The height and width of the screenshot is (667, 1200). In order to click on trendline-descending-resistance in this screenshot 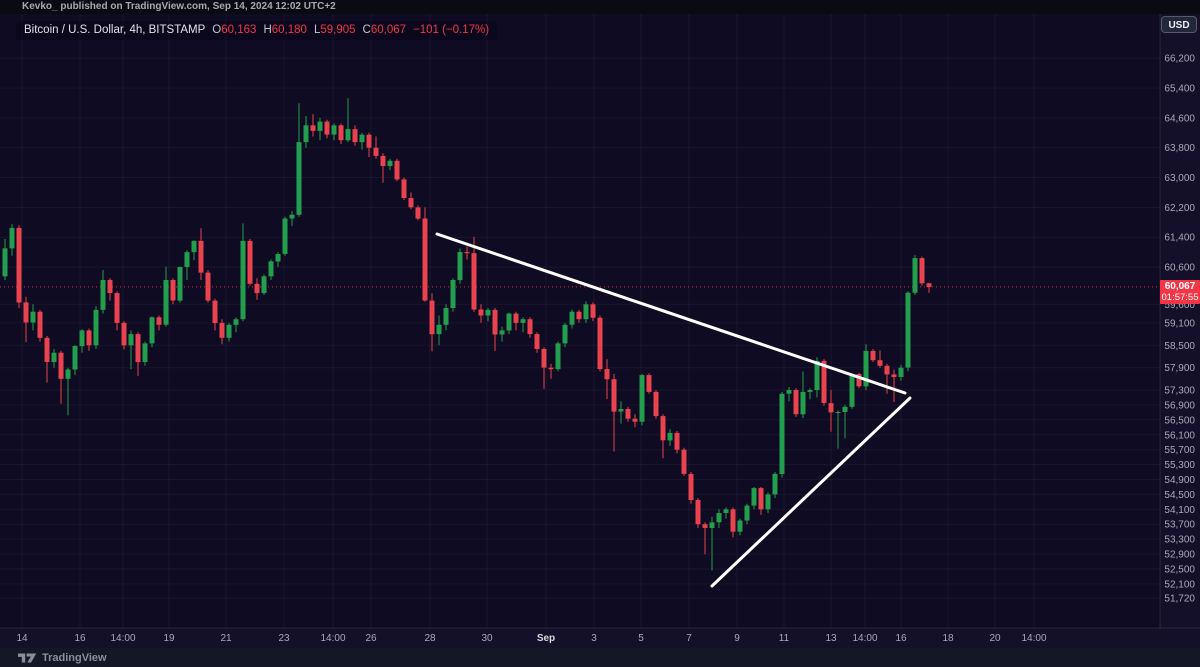, I will do `click(671, 313)`.